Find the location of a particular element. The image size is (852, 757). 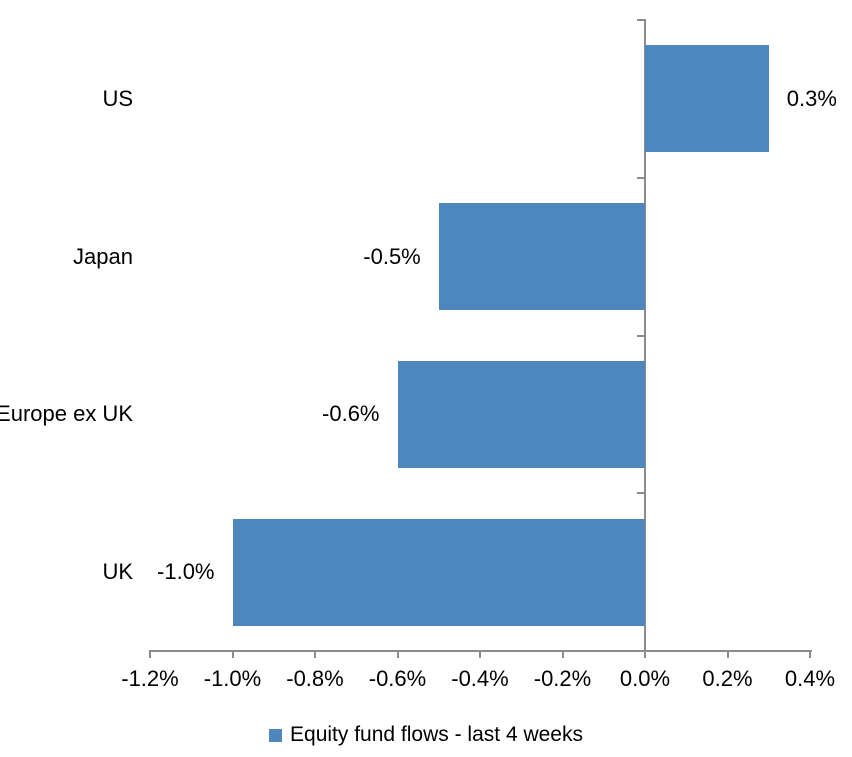

bar-uk is located at coordinates (438, 572).